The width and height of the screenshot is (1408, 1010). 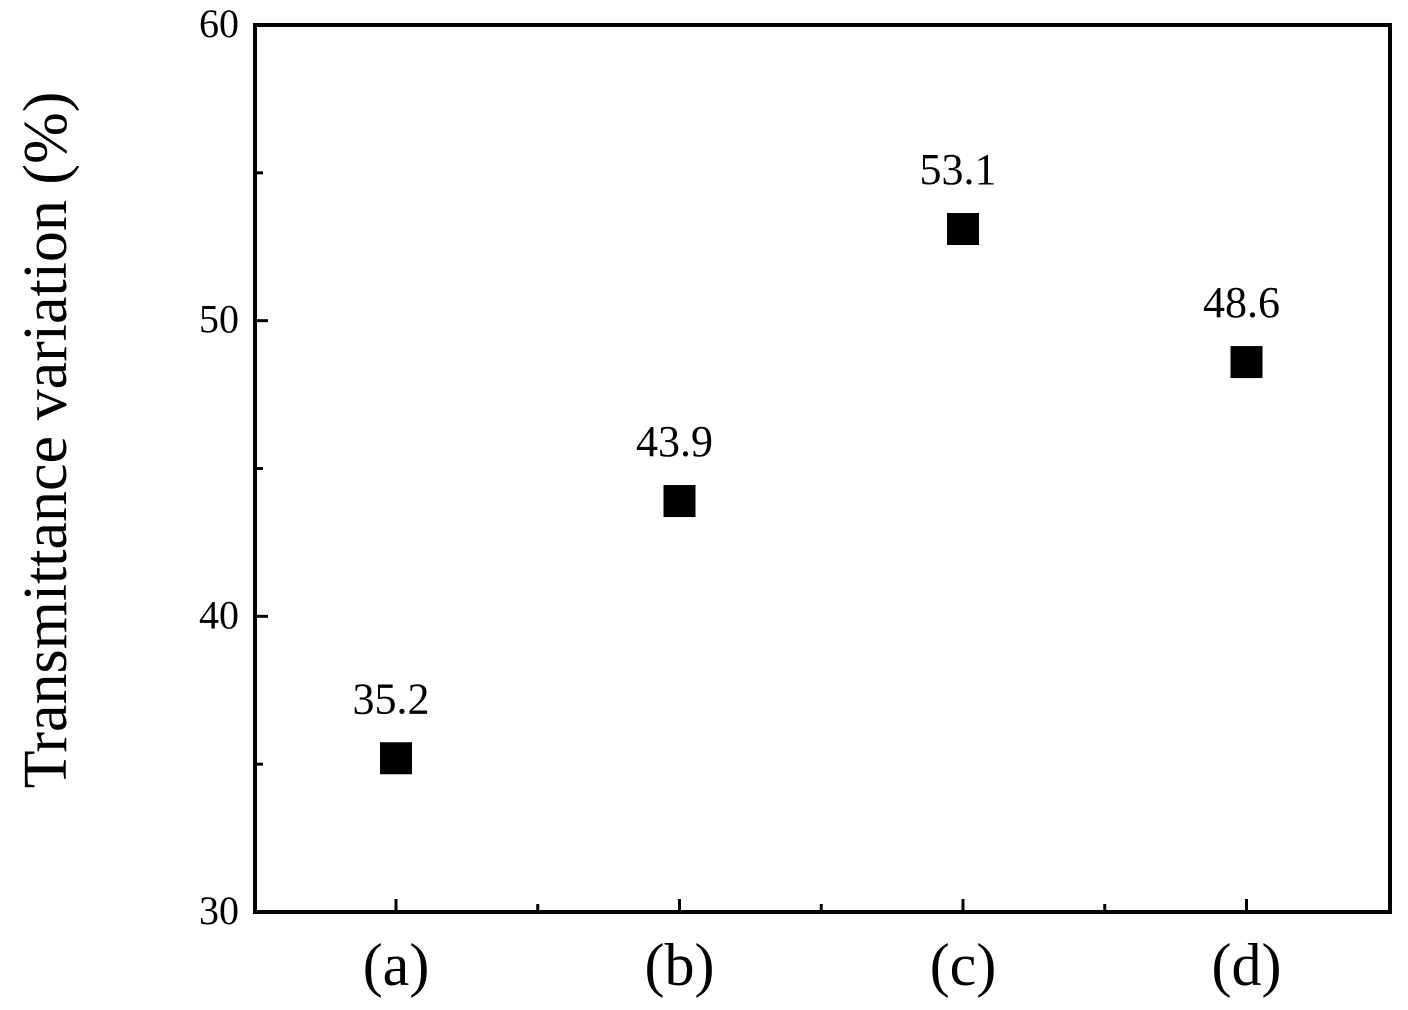 I want to click on data-value-label: 35.2, so click(x=391, y=698).